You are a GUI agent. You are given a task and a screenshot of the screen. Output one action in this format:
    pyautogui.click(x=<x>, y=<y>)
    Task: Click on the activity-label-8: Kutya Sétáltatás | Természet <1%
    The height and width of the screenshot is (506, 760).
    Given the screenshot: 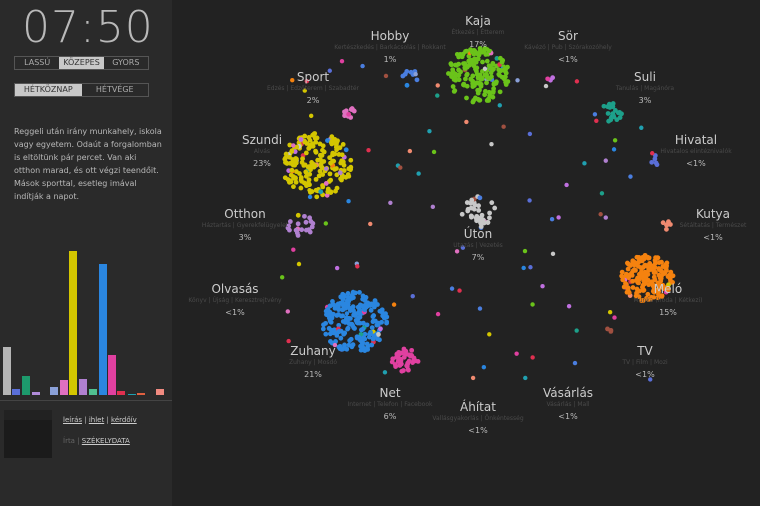 What is the action you would take?
    pyautogui.click(x=713, y=224)
    